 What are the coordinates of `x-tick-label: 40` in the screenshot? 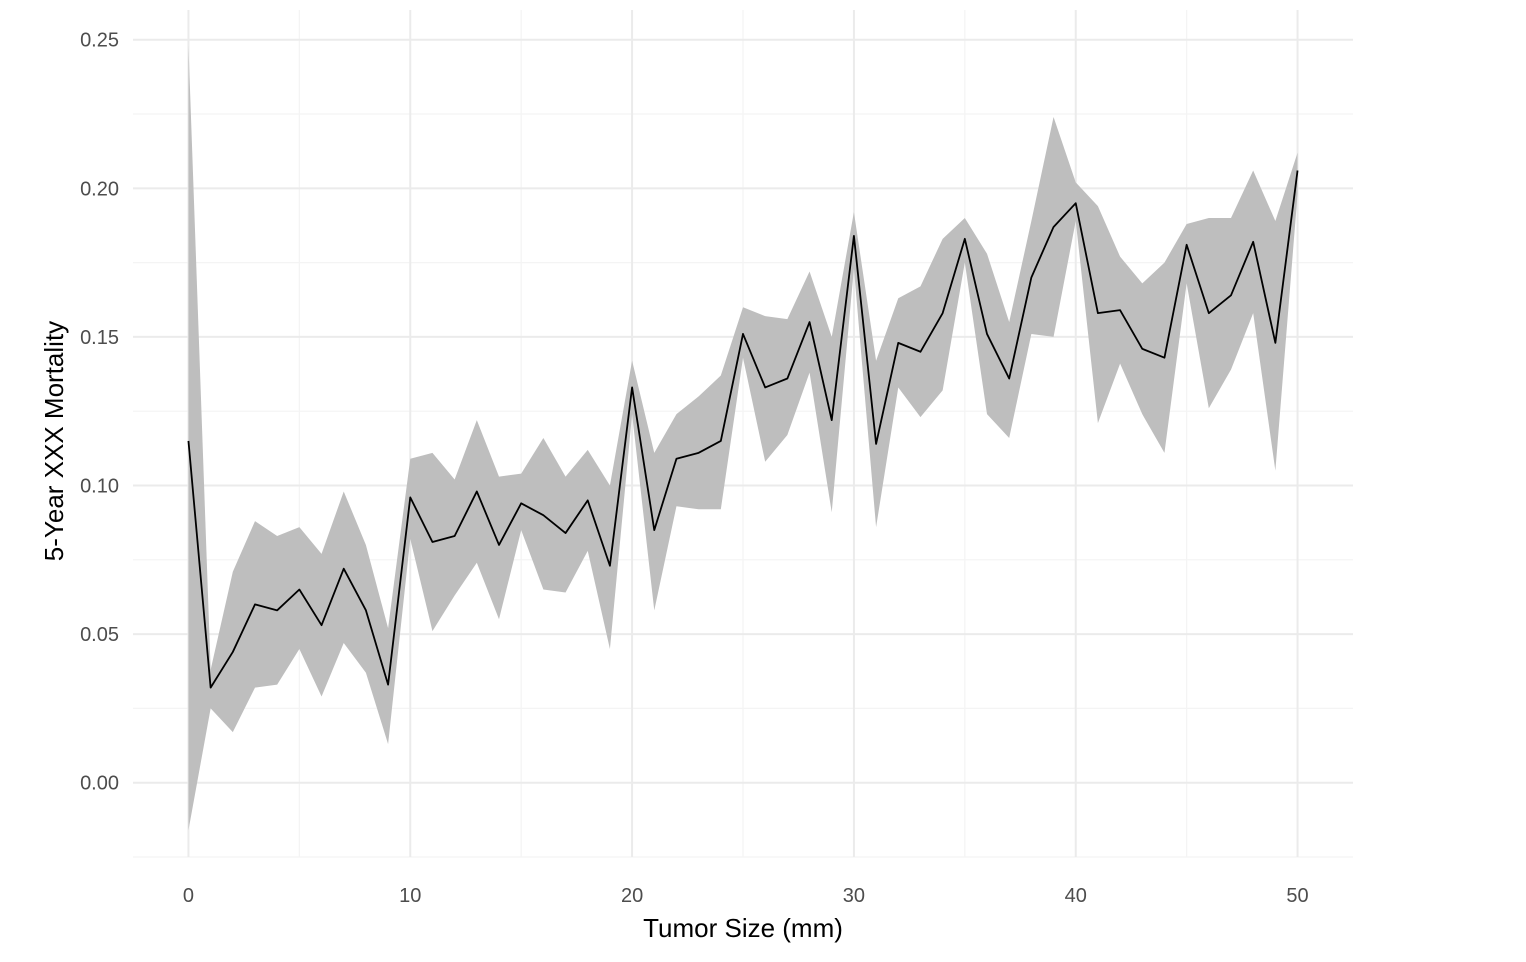 It's located at (1076, 896).